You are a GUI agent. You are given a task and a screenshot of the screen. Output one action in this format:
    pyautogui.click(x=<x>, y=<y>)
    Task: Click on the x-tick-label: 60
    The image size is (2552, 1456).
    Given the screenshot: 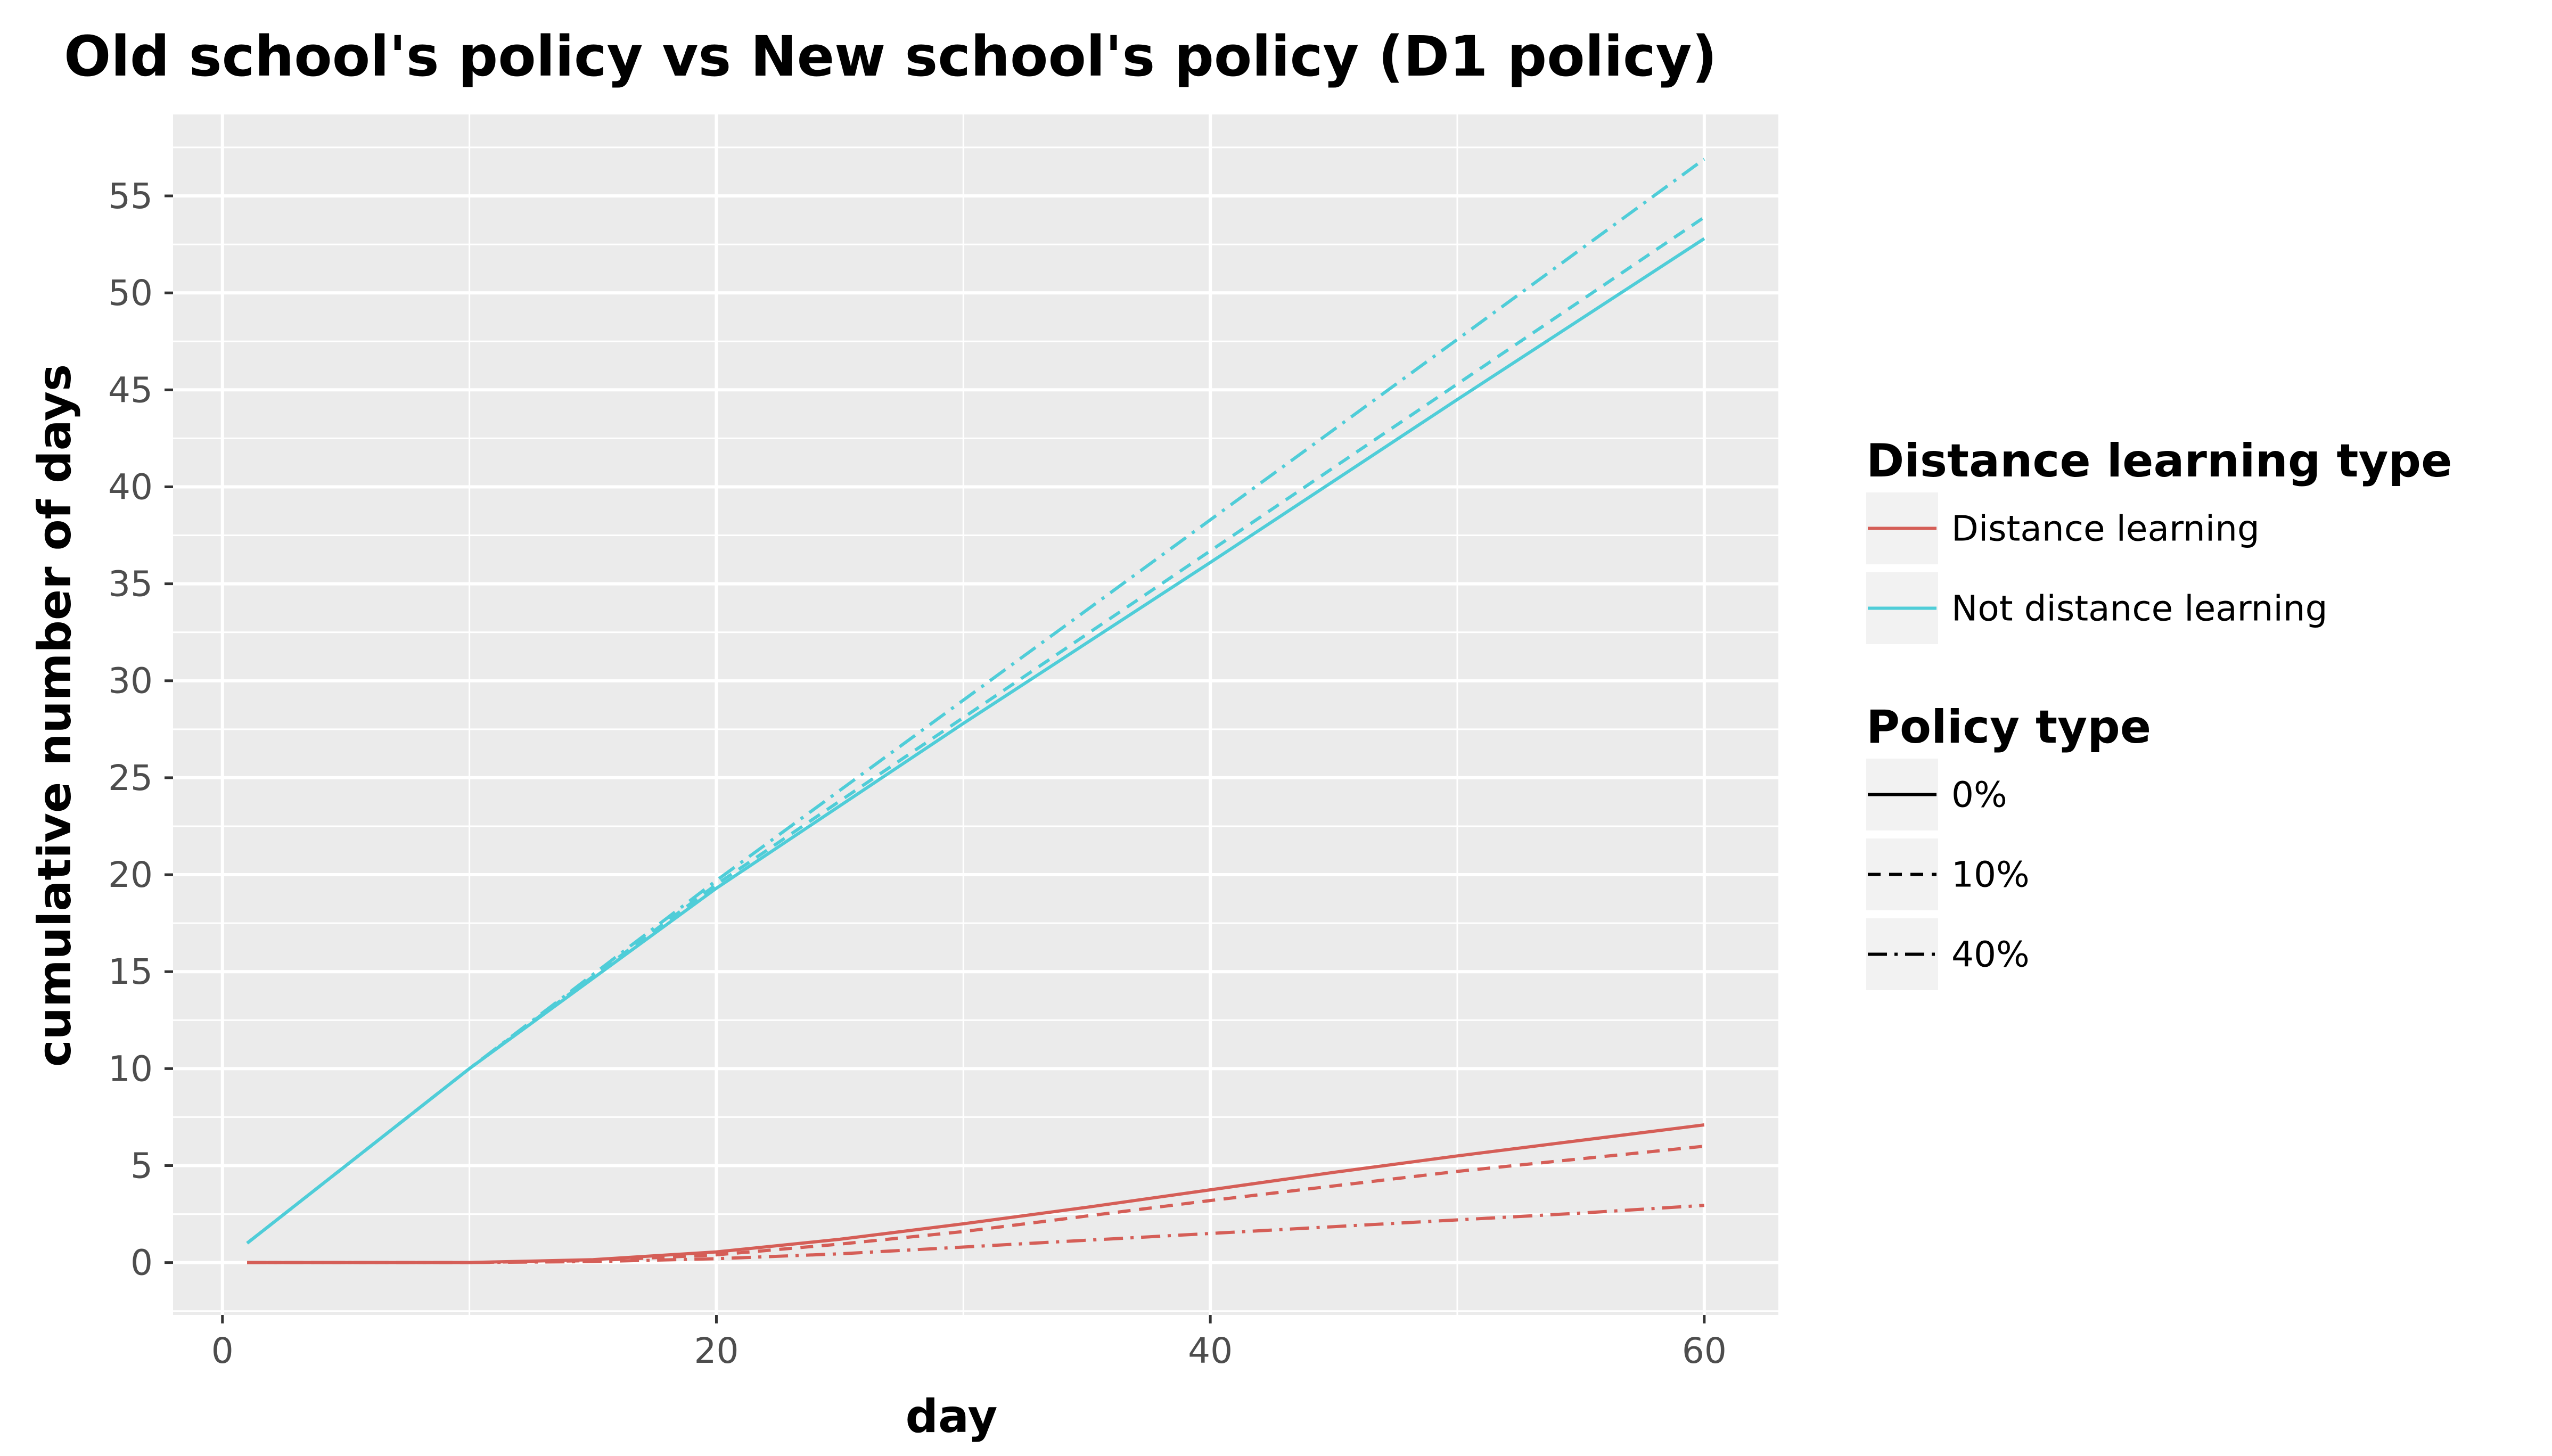 What is the action you would take?
    pyautogui.click(x=1704, y=1350)
    